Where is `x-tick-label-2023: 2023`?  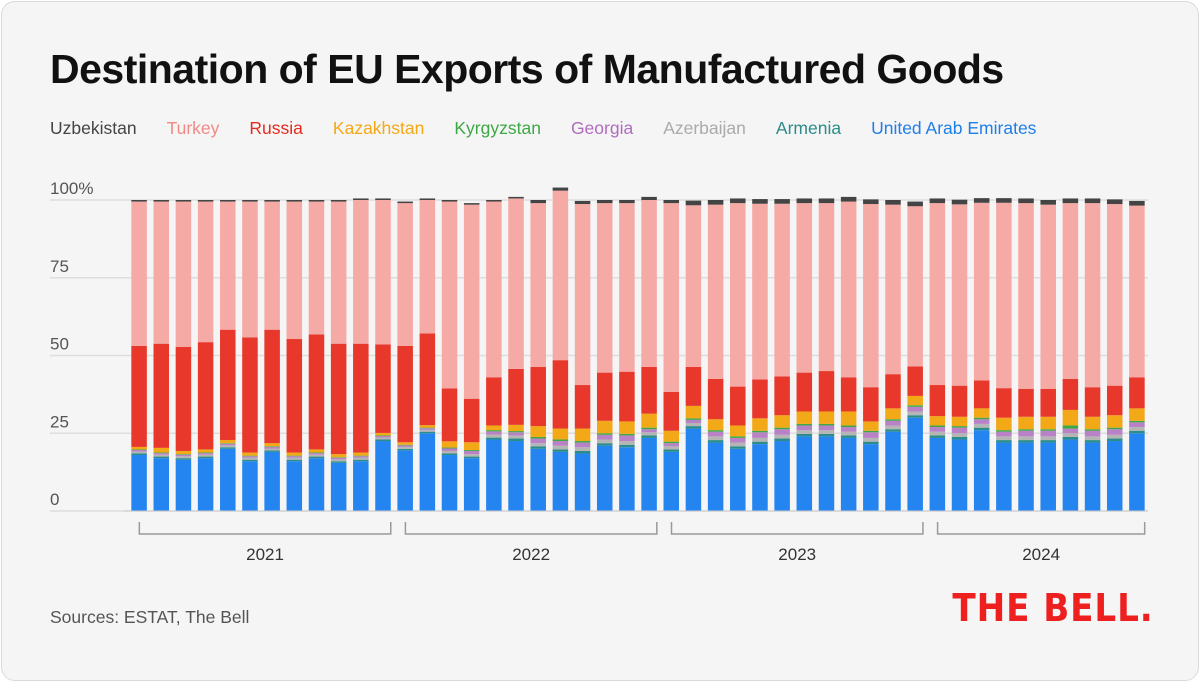 x-tick-label-2023: 2023 is located at coordinates (797, 554).